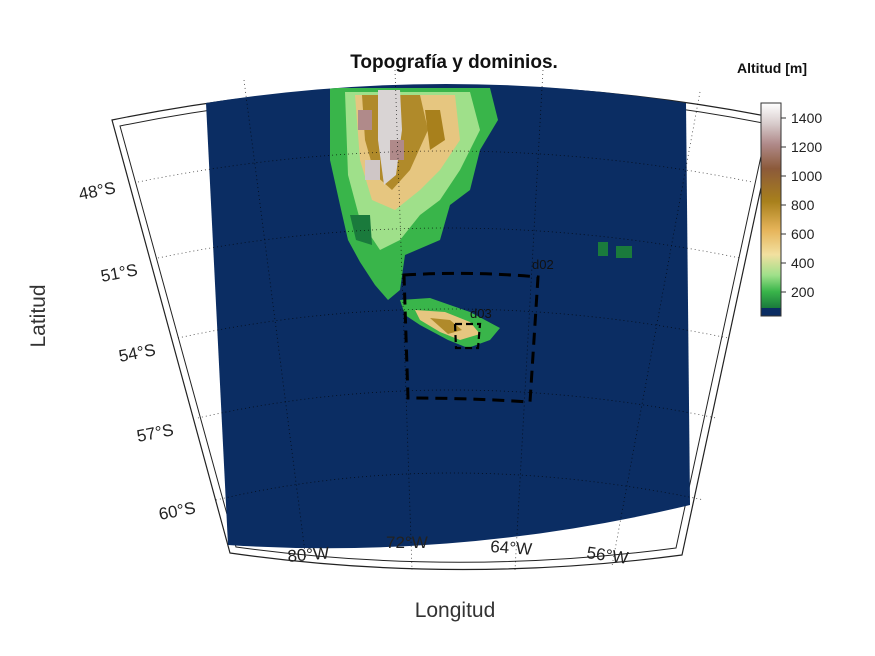 The image size is (875, 656). I want to click on lat-tick-label: 51°S, so click(119, 273).